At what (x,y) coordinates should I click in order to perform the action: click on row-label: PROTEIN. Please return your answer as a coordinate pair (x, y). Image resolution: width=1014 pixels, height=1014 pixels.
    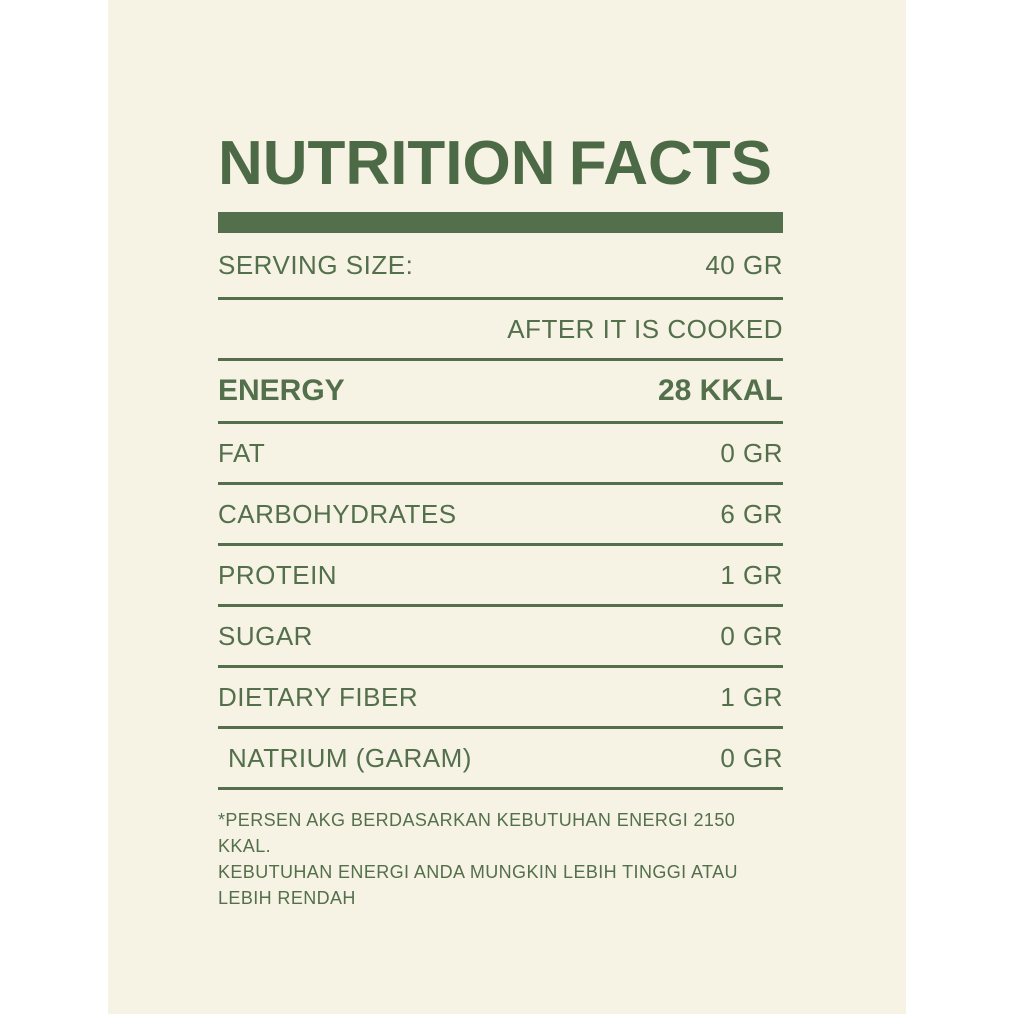
    Looking at the image, I should click on (278, 574).